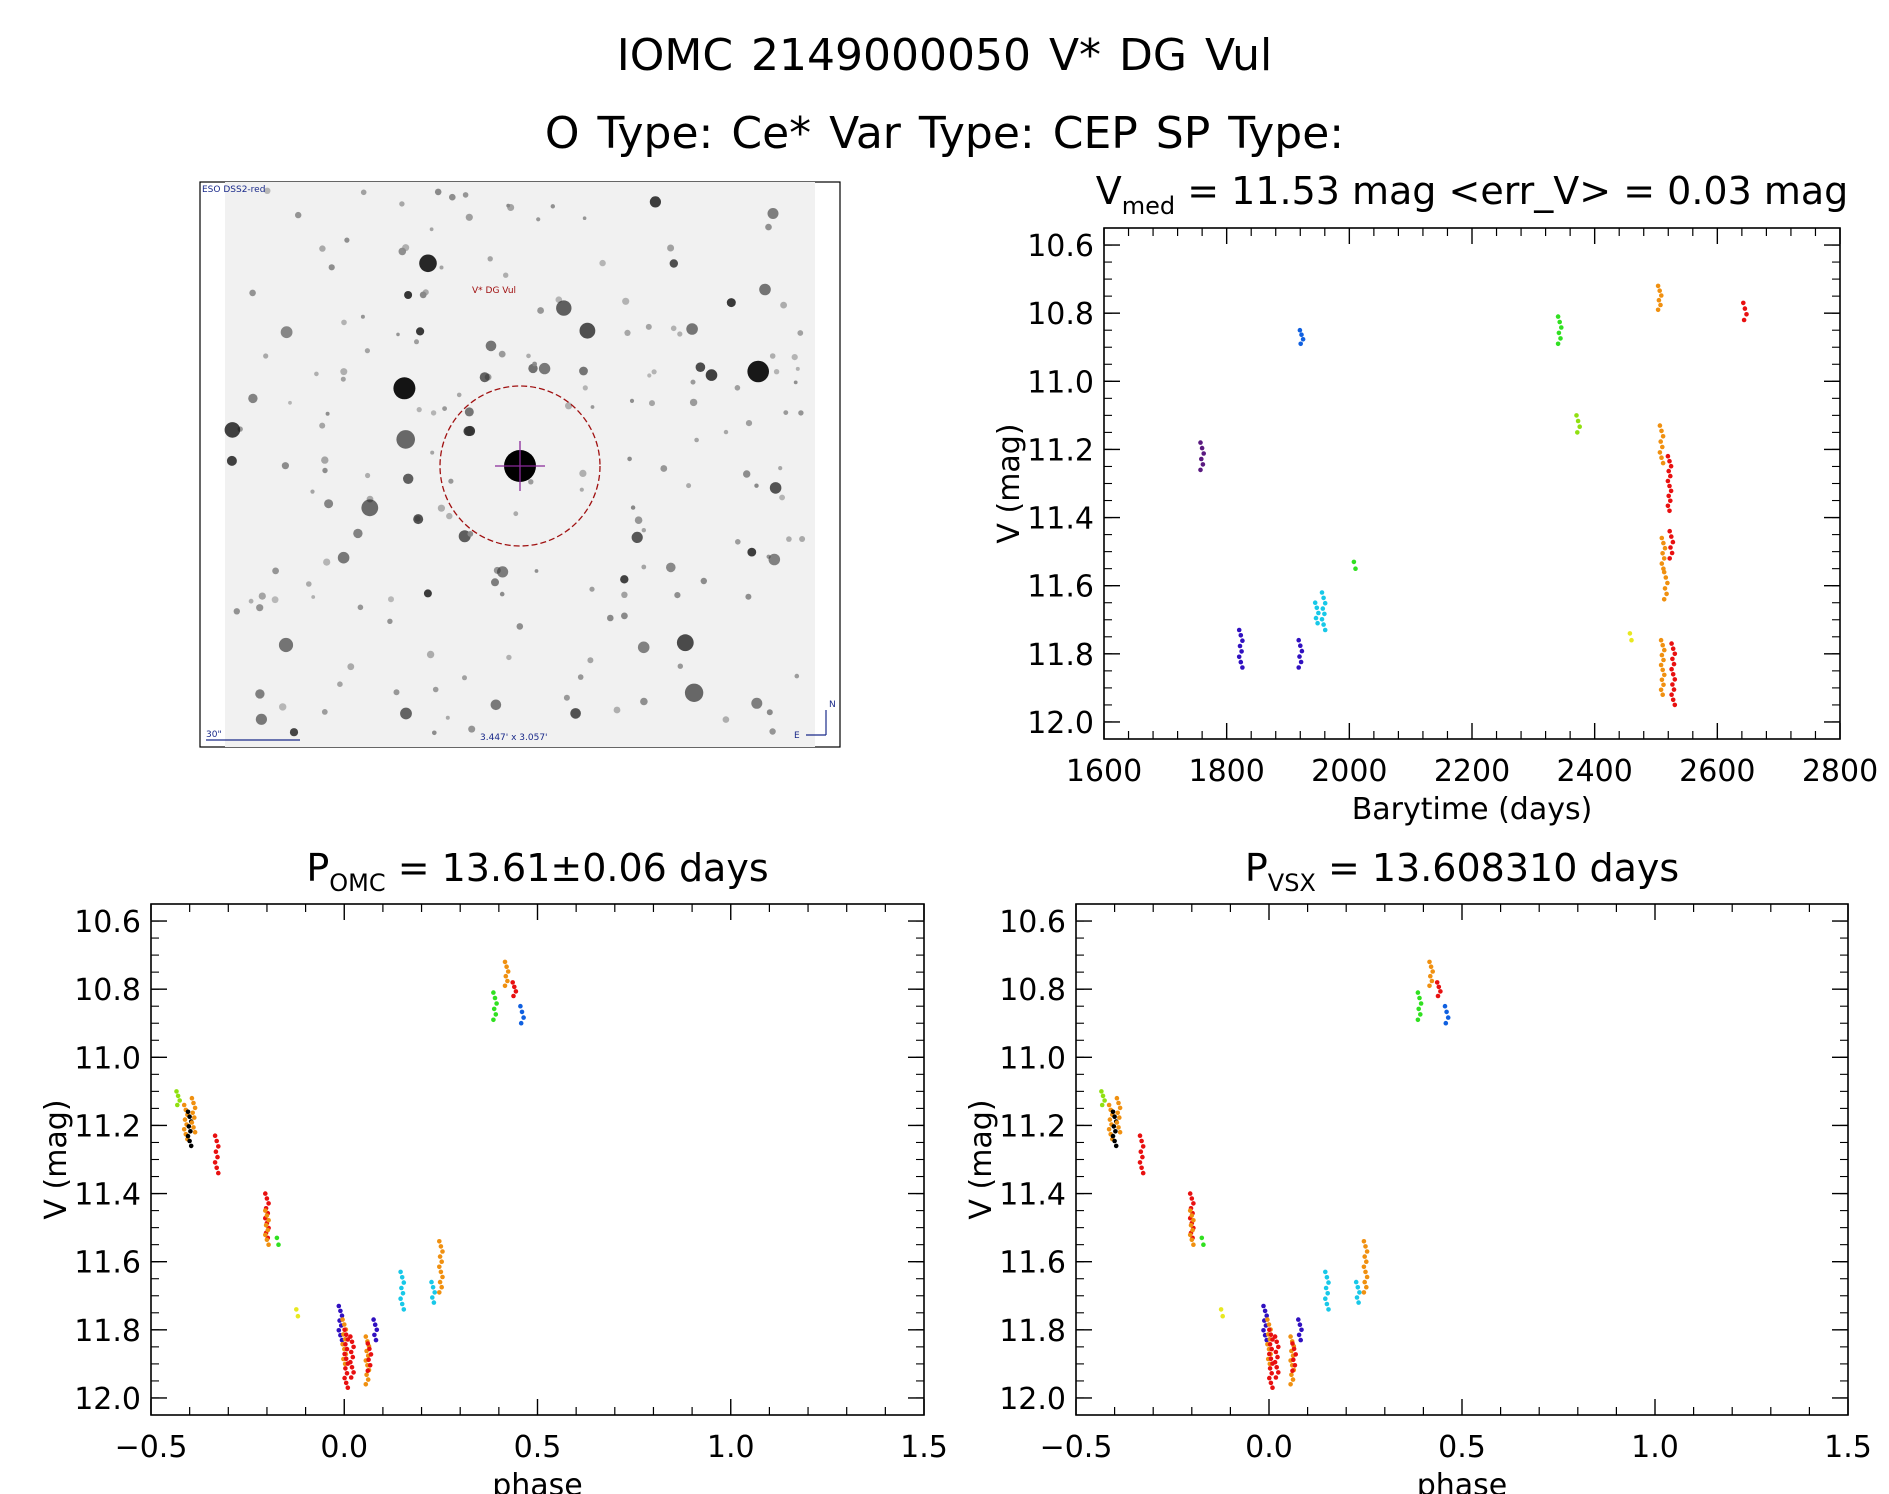 Image resolution: width=1889 pixels, height=1494 pixels. Describe the element at coordinates (107, 1263) in the screenshot. I see `y-tick-label: 11.6` at that location.